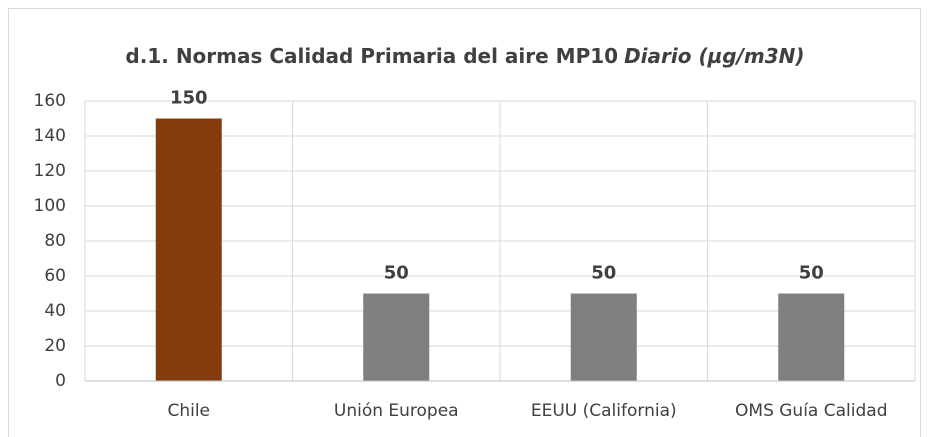  What do you see at coordinates (714, 56) in the screenshot?
I see `title-unit: Diario (µg/m3N)` at bounding box center [714, 56].